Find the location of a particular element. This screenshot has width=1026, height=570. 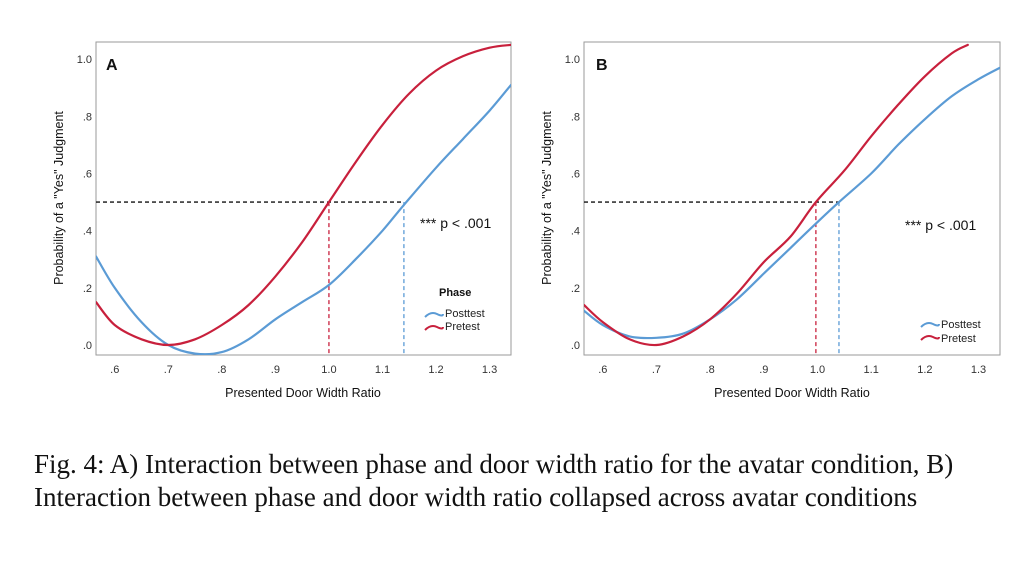

panel-letter: A is located at coordinates (112, 65).